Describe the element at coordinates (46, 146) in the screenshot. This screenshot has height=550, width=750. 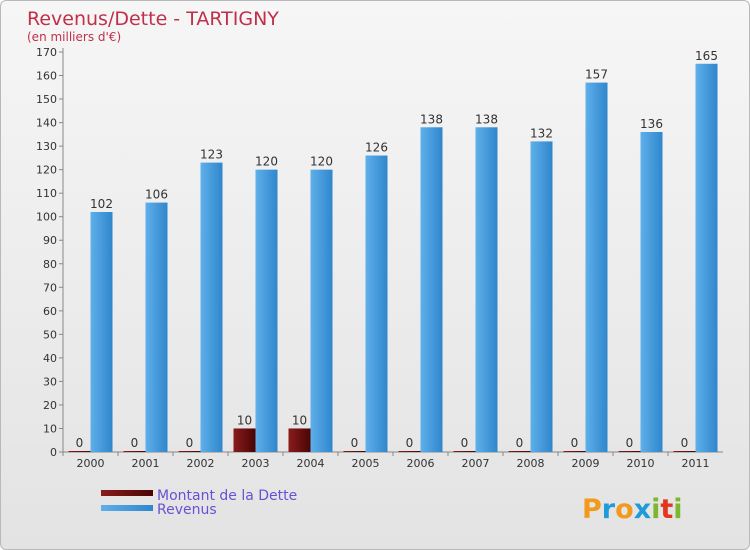
I see `y-tick-label: 130` at that location.